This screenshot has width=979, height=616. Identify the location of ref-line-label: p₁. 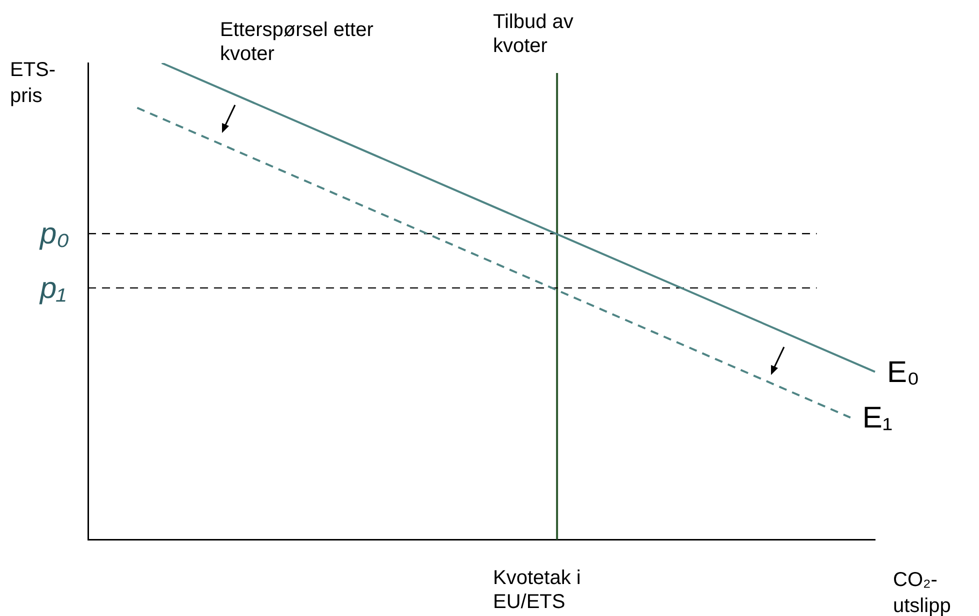
(52, 288).